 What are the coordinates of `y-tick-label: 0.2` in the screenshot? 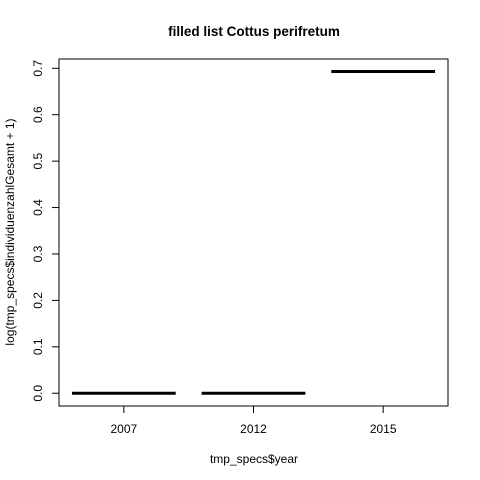 It's located at (38, 300).